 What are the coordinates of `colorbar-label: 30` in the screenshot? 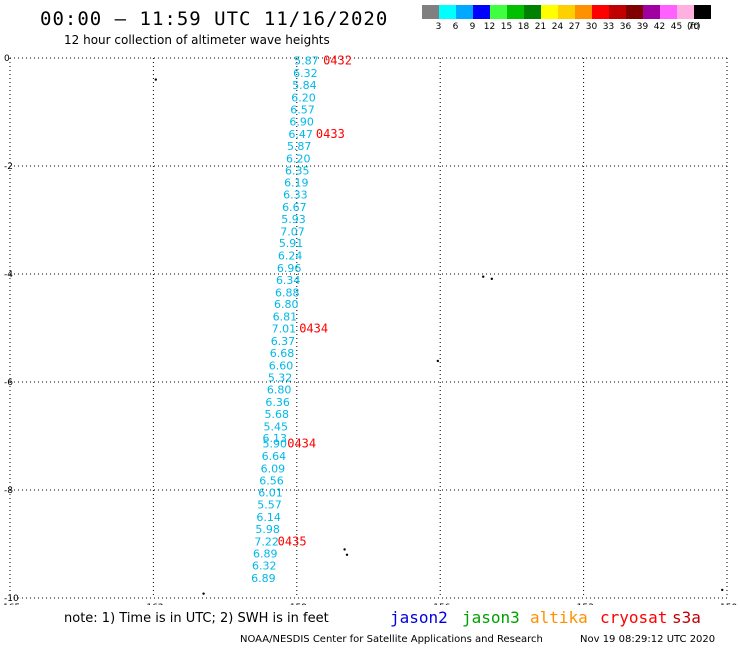 It's located at (591, 27).